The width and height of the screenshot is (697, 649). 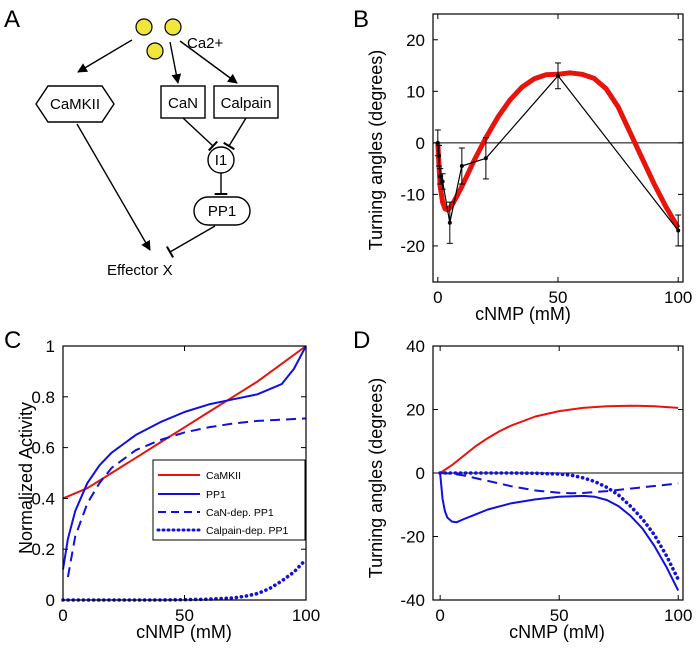 I want to click on chart-d-series-1-line, so click(x=559, y=531).